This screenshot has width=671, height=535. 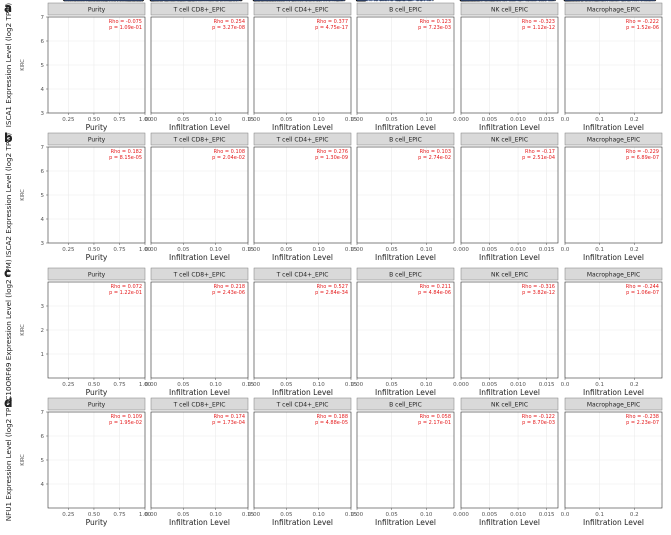 What do you see at coordinates (8, 65) in the screenshot?
I see `y-axis-label: ISCA1 Expression Level (log2 TPM)` at bounding box center [8, 65].